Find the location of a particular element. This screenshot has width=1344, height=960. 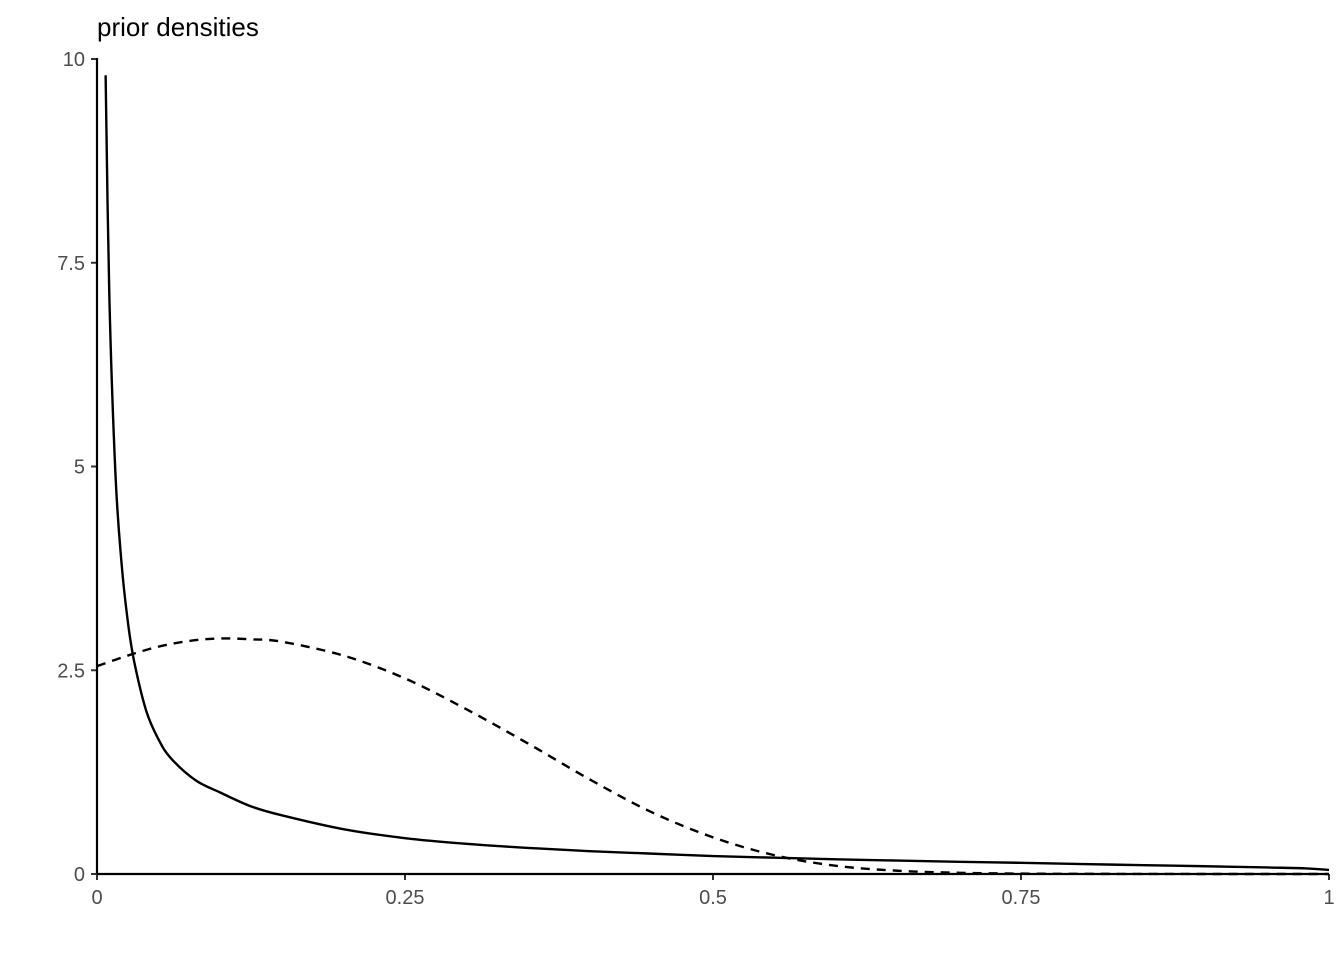

x-axis-ticks: 0 0.25 0.5 0.75 1 is located at coordinates (713, 891).